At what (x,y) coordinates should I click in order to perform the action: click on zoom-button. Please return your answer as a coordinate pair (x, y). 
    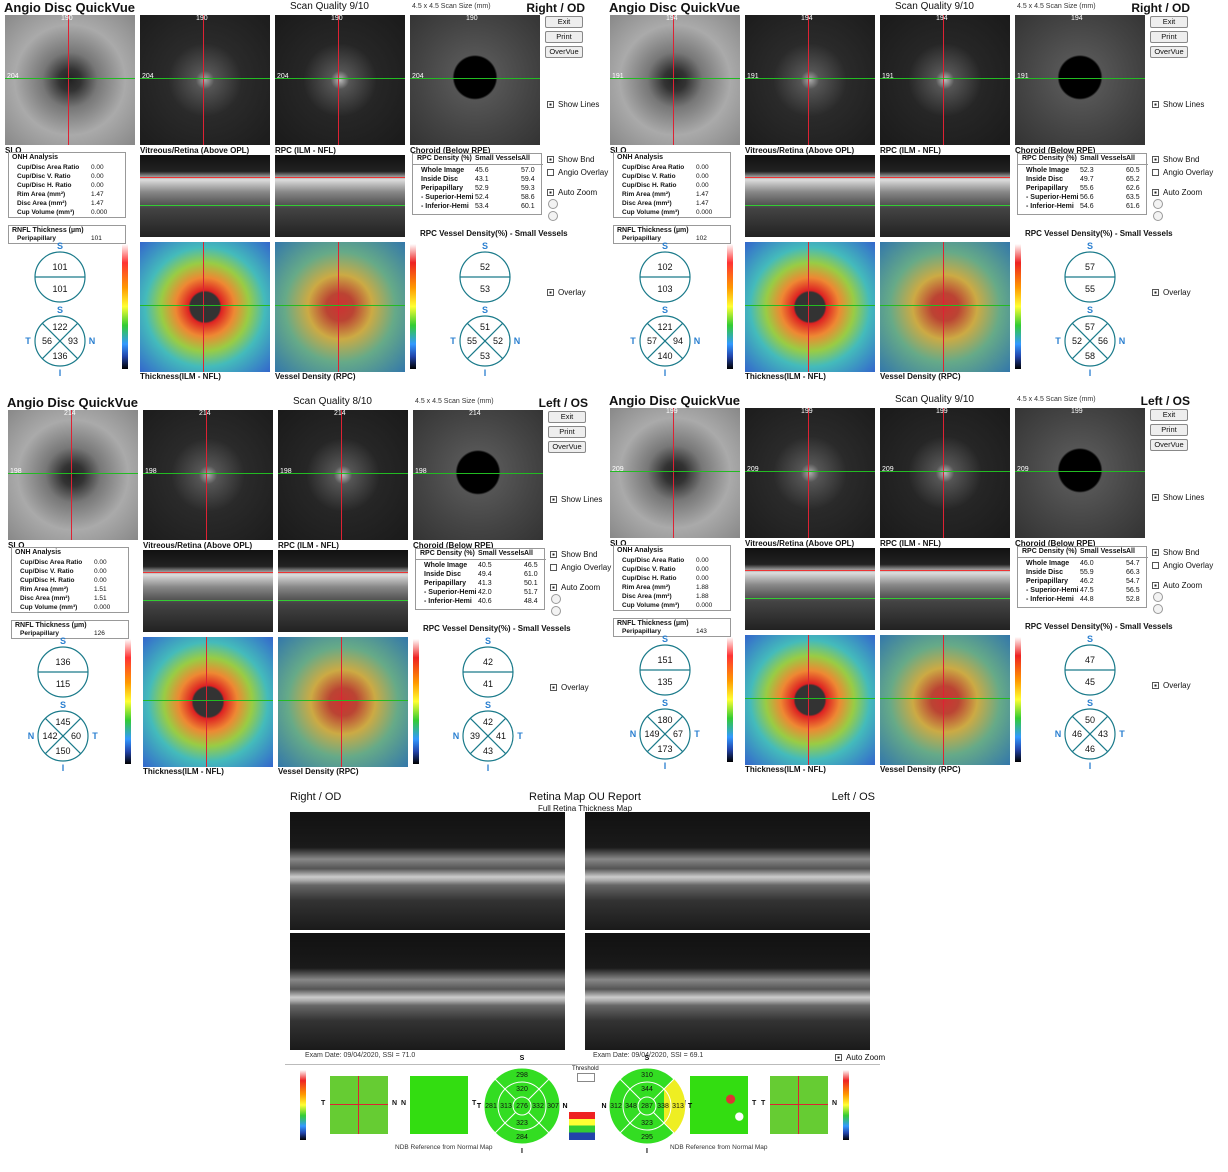
    Looking at the image, I should click on (556, 599).